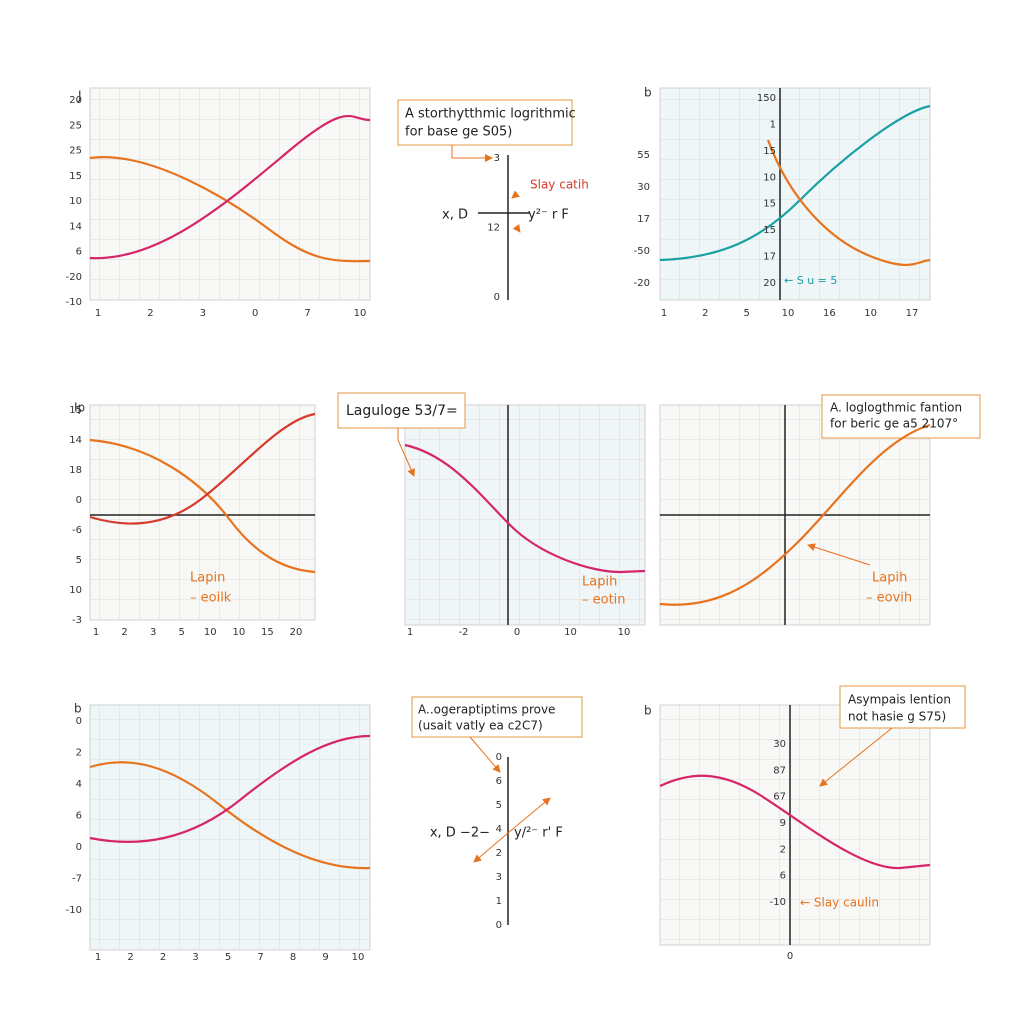 The image size is (1024, 1024). What do you see at coordinates (325, 957) in the screenshot?
I see `x-tick-label: 9` at bounding box center [325, 957].